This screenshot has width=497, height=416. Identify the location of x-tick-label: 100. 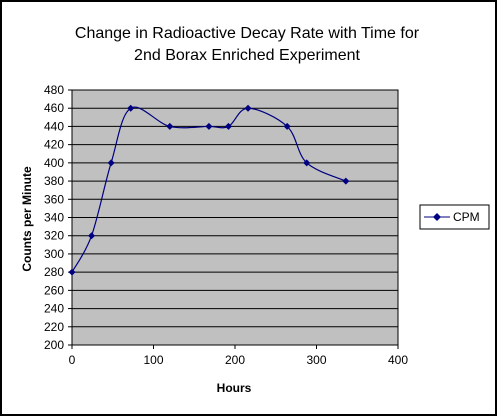
(153, 360).